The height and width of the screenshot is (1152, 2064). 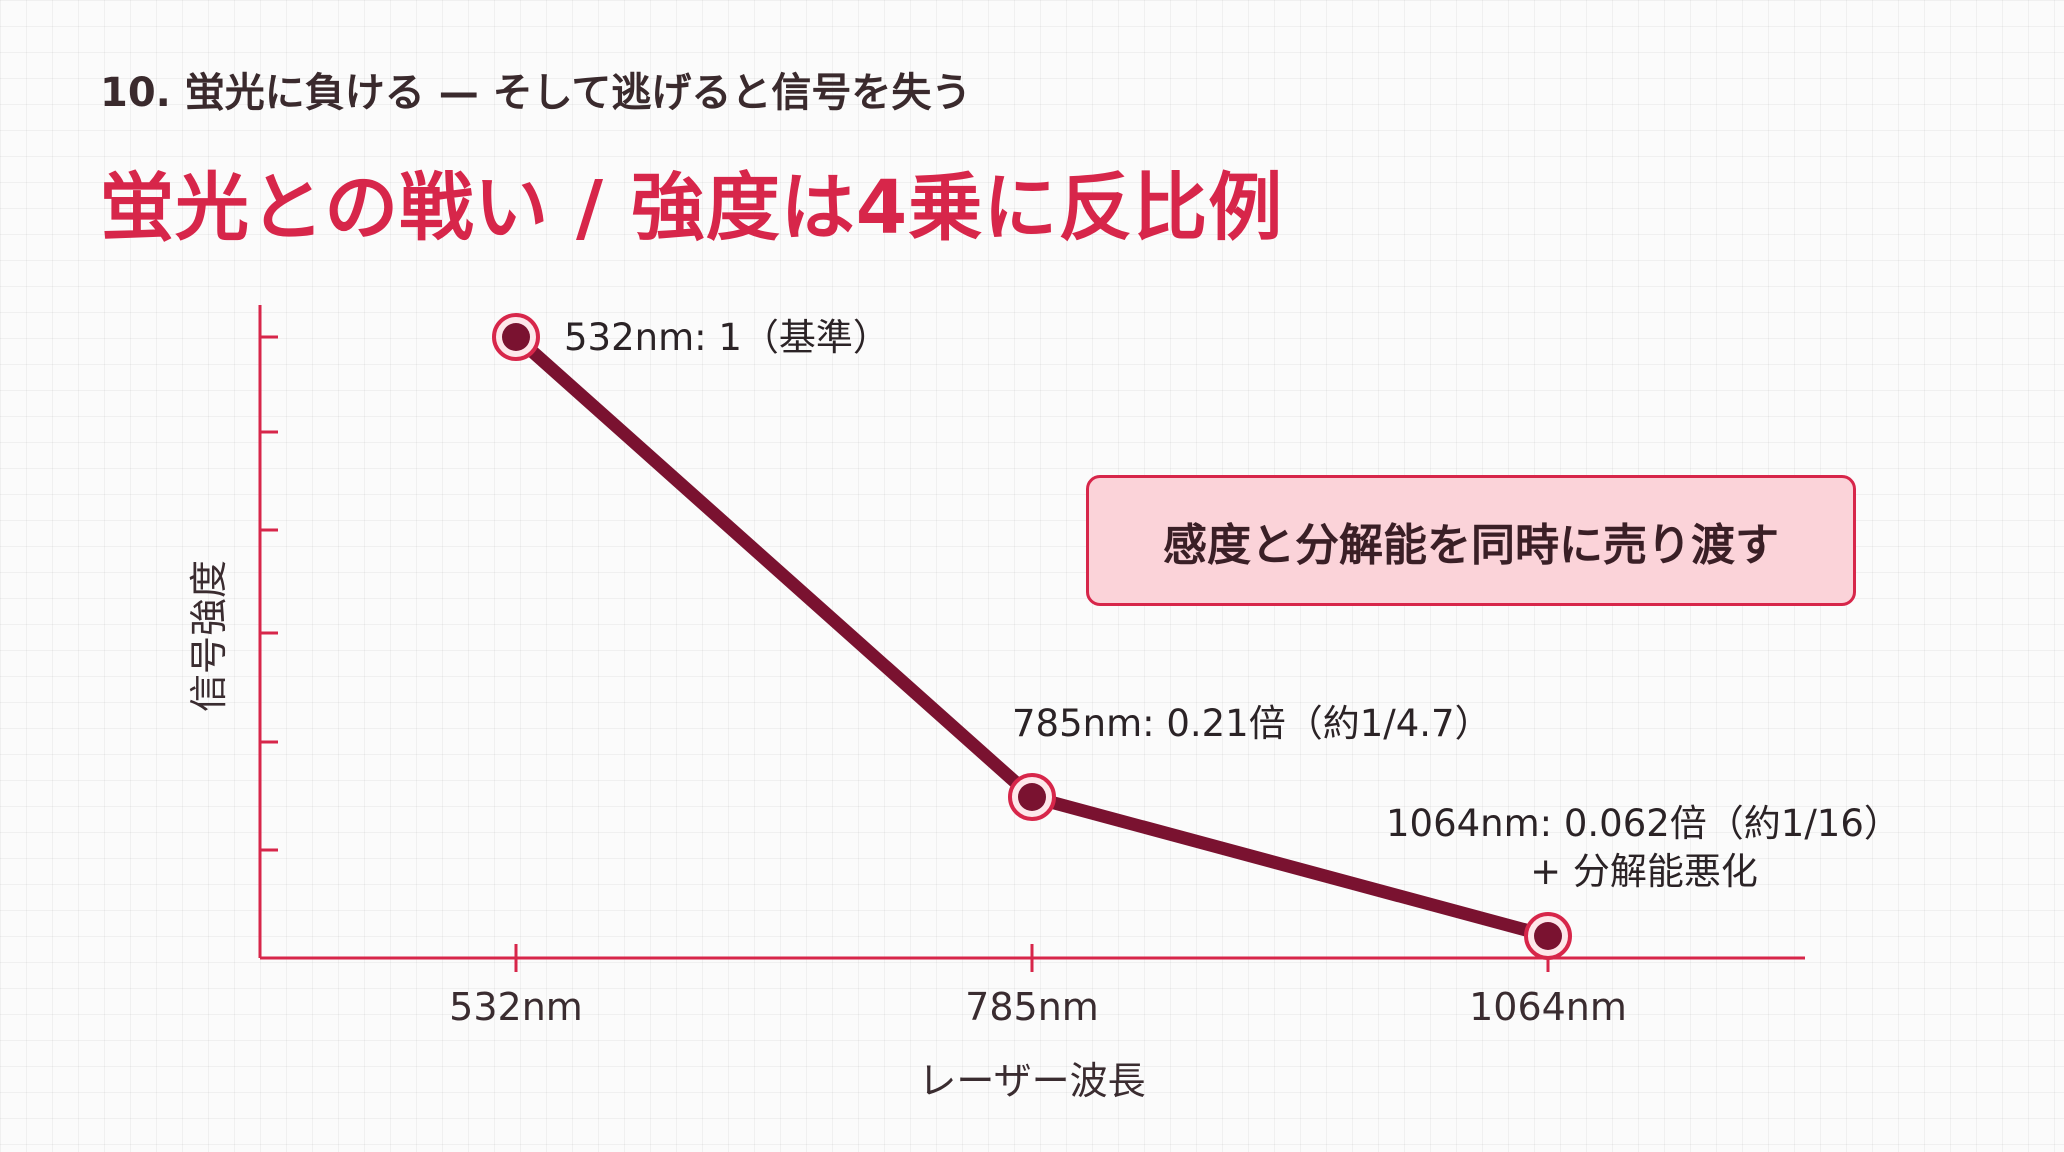 What do you see at coordinates (1644, 871) in the screenshot?
I see `data-label-1064nm-line2: + 分解能悪化` at bounding box center [1644, 871].